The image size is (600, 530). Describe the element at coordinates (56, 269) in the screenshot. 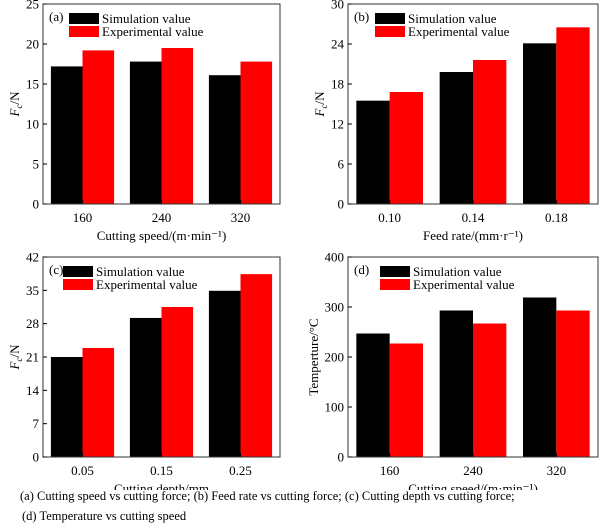

I see `panel-label: (c)` at that location.